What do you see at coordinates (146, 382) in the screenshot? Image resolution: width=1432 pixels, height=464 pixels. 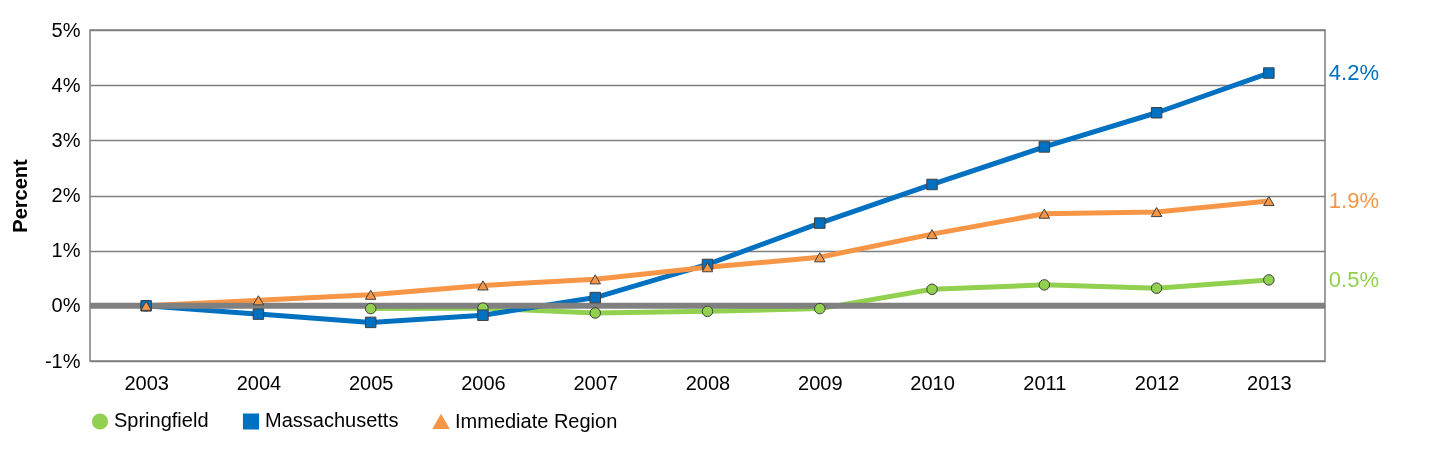 I see `x-tick-label: 2003` at bounding box center [146, 382].